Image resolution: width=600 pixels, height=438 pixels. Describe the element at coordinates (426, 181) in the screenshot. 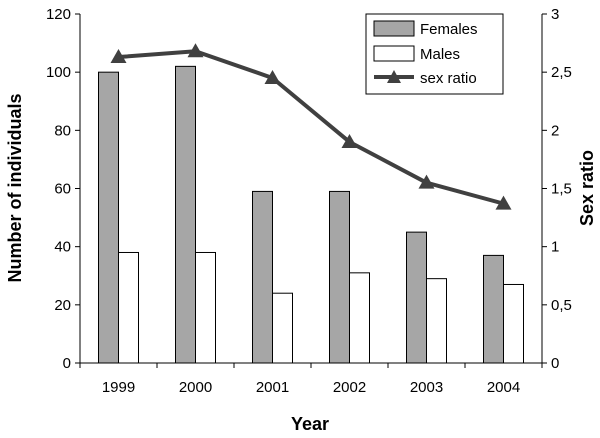

I see `sex-ratio-marker-2003` at that location.